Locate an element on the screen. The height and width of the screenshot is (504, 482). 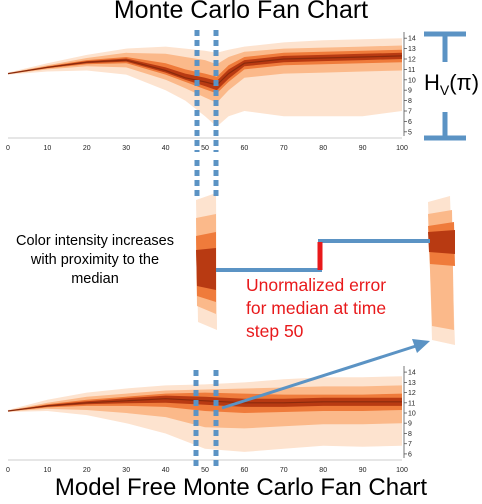
highlight-lines is located at coordinates (206, 250).